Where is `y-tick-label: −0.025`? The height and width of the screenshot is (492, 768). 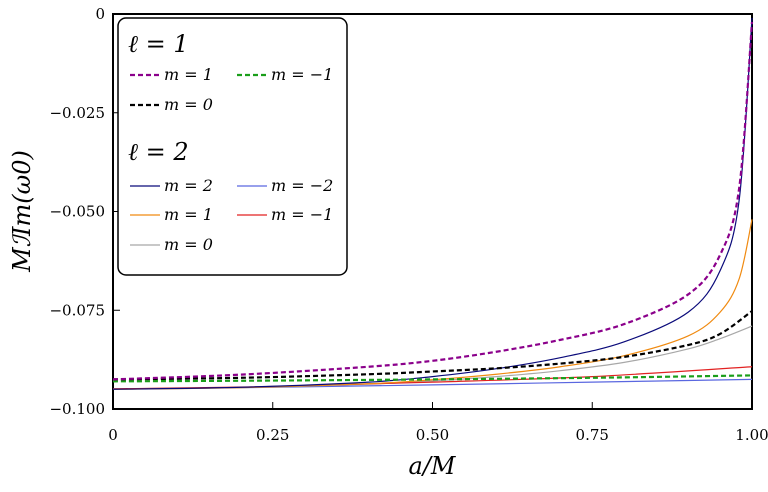 y-tick-label: −0.025 is located at coordinates (77, 113).